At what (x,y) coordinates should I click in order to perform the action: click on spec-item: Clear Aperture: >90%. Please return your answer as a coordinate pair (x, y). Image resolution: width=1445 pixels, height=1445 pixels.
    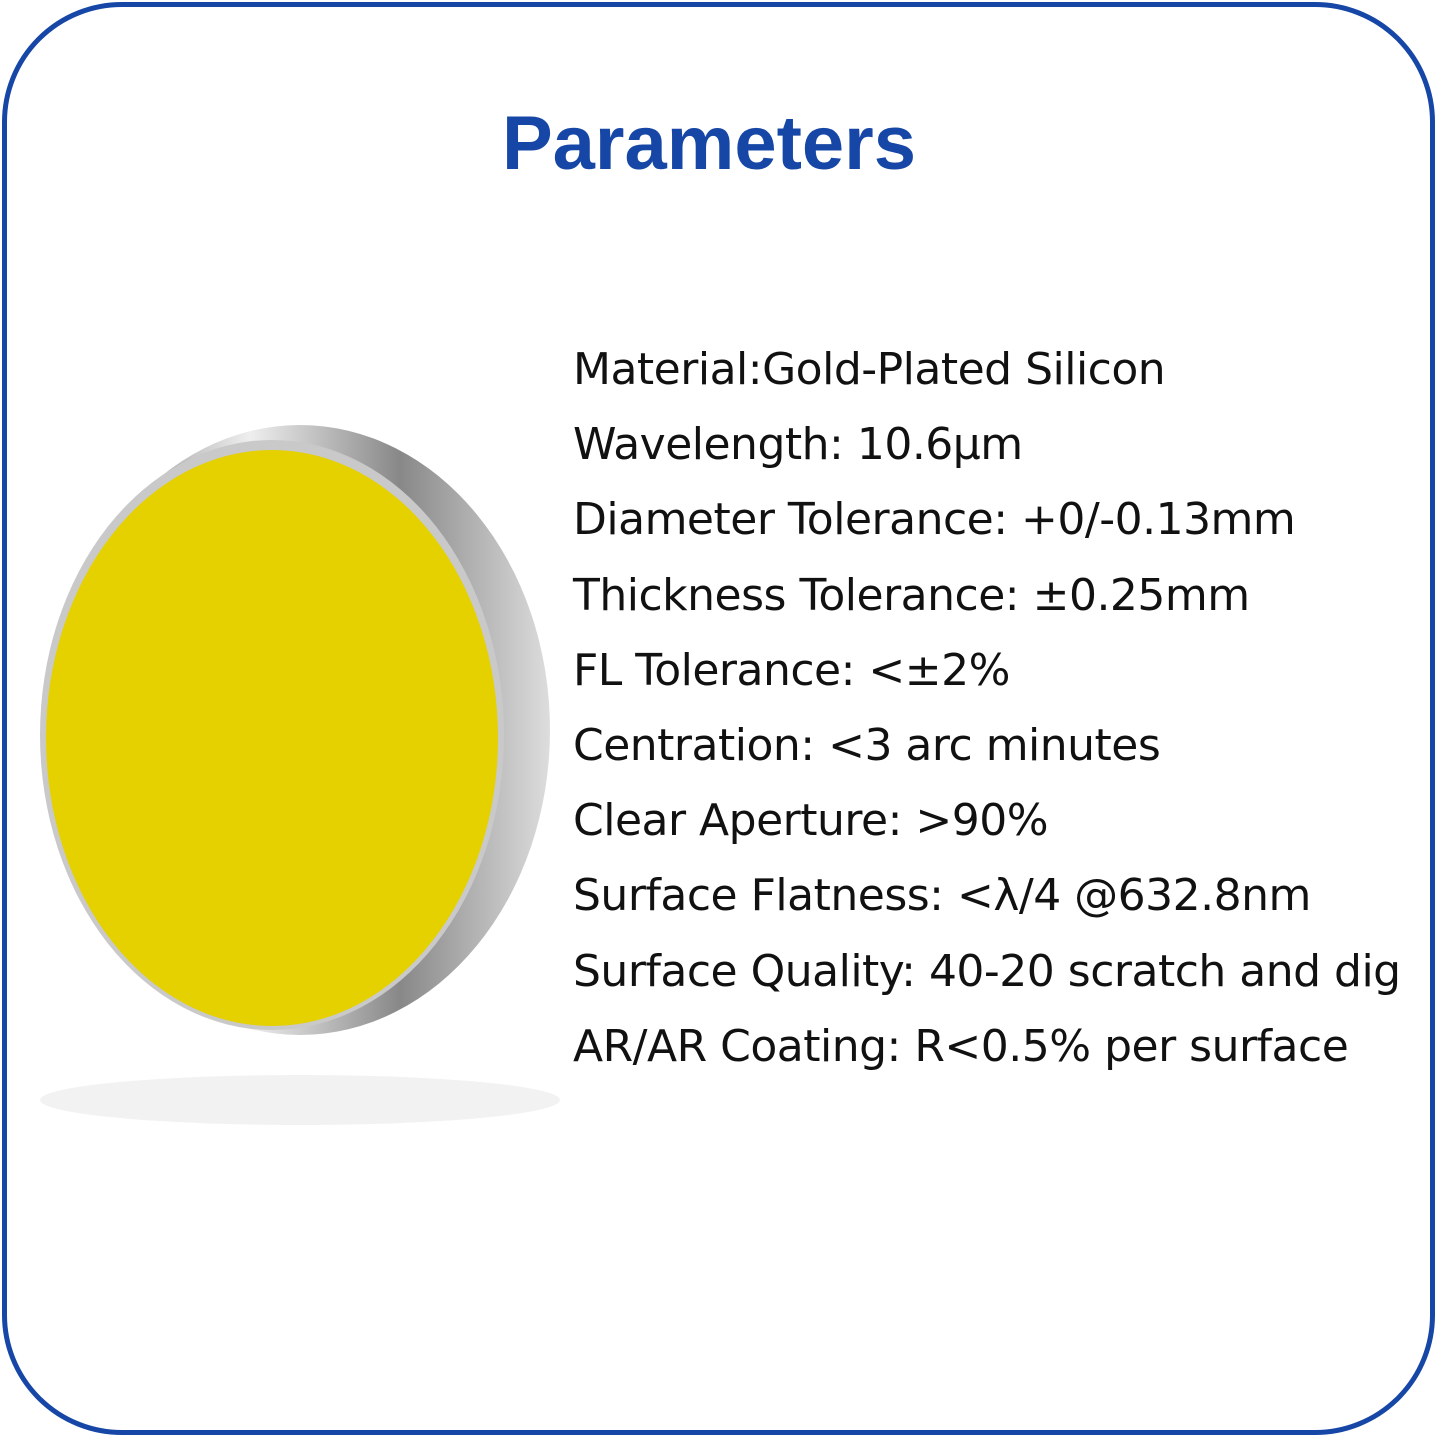
    Looking at the image, I should click on (811, 821).